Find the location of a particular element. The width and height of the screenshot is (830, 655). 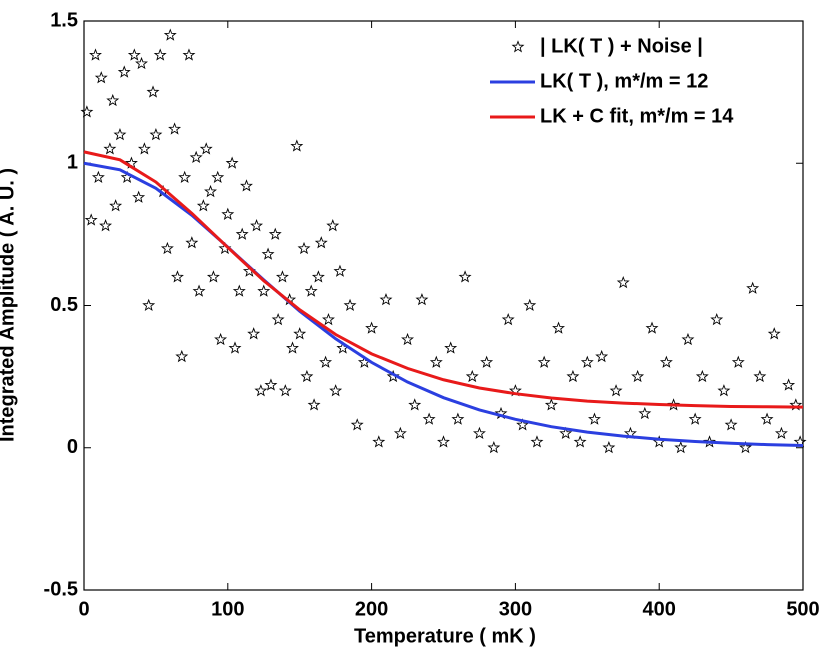

legend-label: | LK( T ) + Noise | is located at coordinates (621, 46).